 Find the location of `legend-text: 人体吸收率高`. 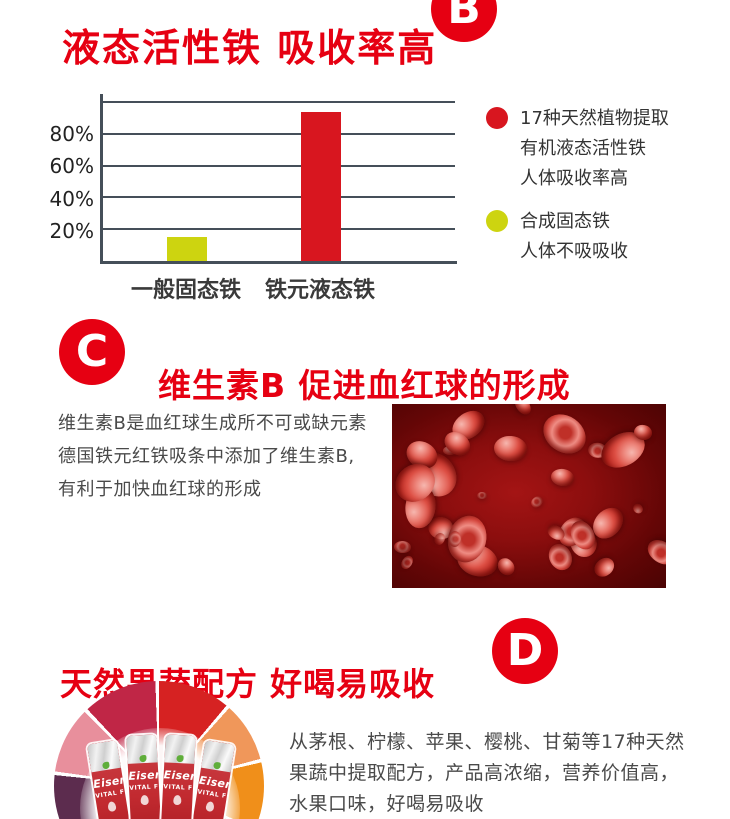

legend-text: 人体吸收率高 is located at coordinates (574, 178).